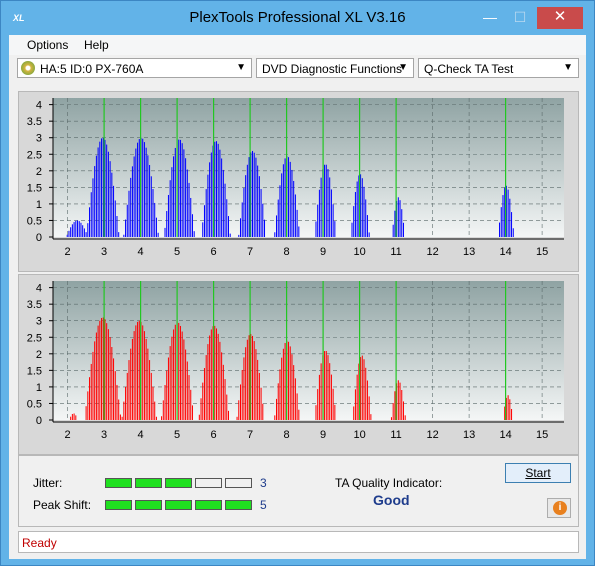  I want to click on peak-shift-value: 5, so click(263, 505).